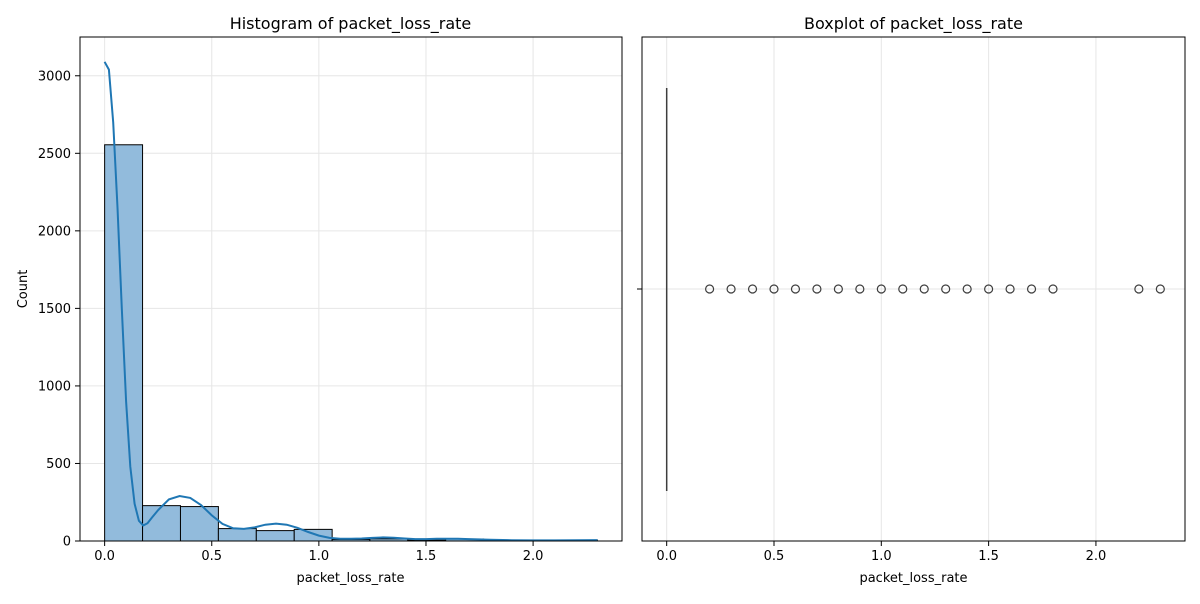 The height and width of the screenshot is (604, 1200). Describe the element at coordinates (58, 464) in the screenshot. I see `histogram-y-tick-label: 500` at that location.